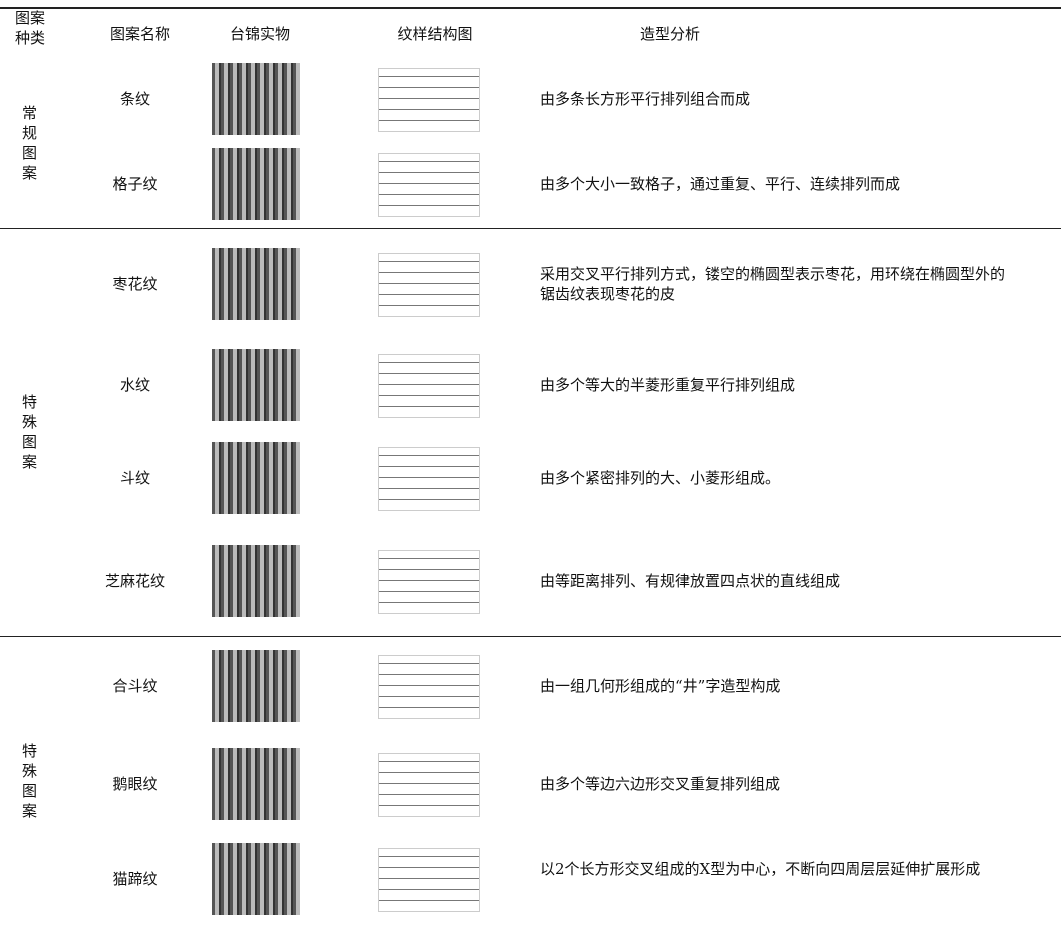  Describe the element at coordinates (660, 685) in the screenshot. I see `analysis: 由一组几何形组成的“井”字造型构成` at that location.